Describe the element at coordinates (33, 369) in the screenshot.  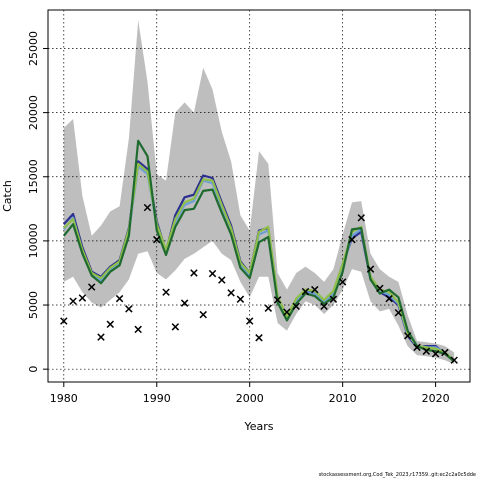
I see `y-tick-label: 0` at that location.